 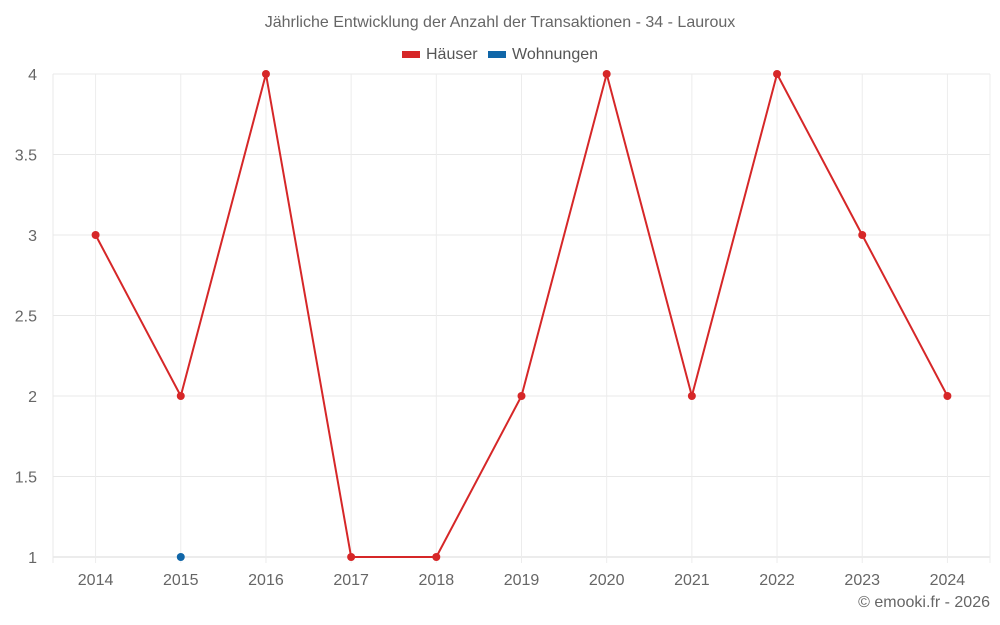 I want to click on x-tick-label: 2016, so click(x=266, y=580).